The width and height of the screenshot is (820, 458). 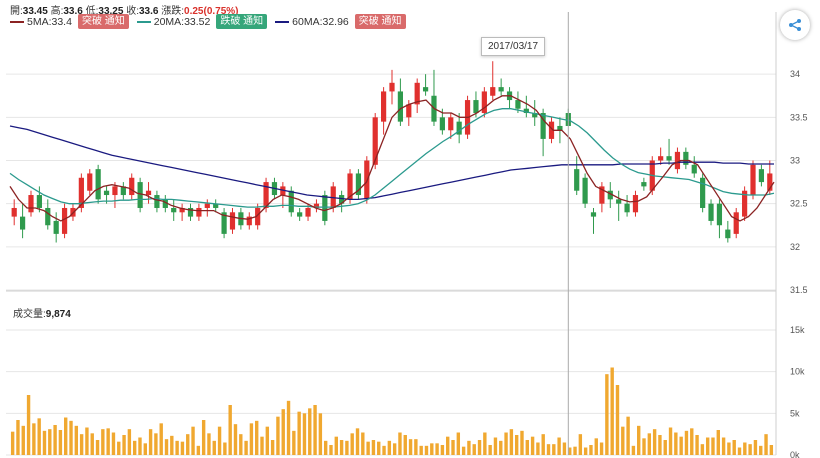 What do you see at coordinates (132, 11) in the screenshot?
I see `close-label: 收:` at bounding box center [132, 11].